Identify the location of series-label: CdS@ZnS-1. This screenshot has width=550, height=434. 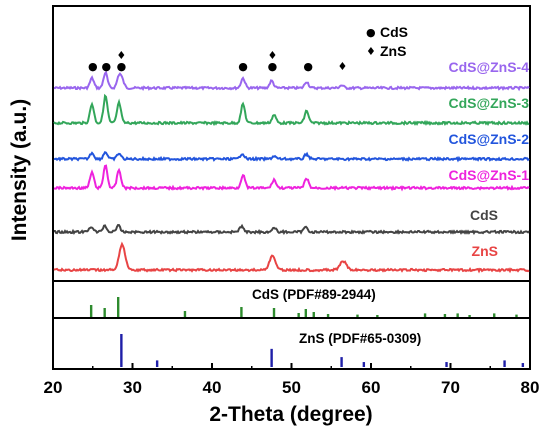
(488, 175).